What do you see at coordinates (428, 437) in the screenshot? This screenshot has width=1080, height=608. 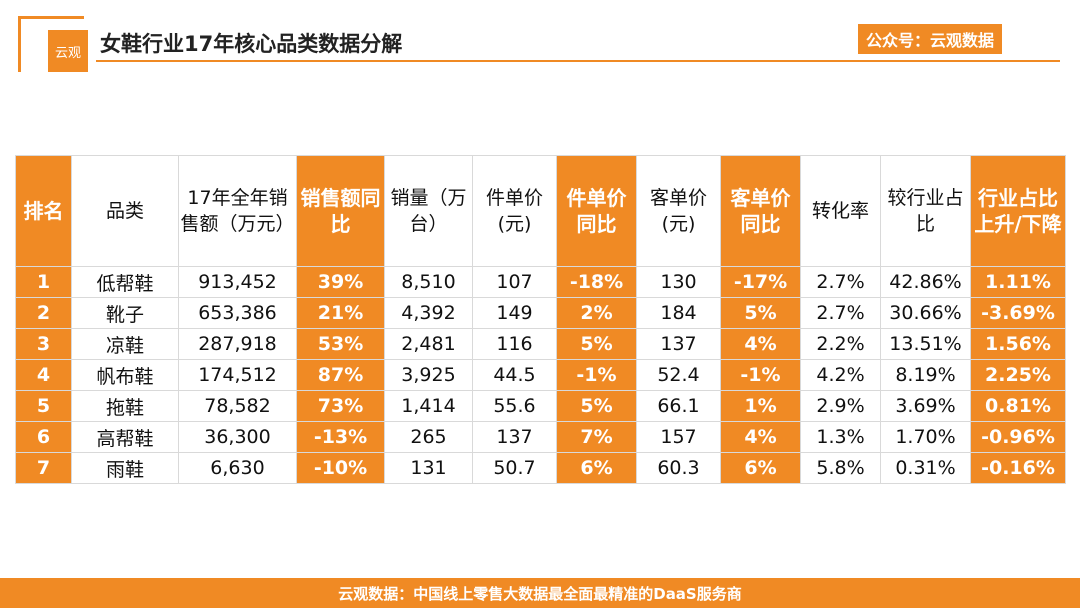 I see `table-cell: 265` at bounding box center [428, 437].